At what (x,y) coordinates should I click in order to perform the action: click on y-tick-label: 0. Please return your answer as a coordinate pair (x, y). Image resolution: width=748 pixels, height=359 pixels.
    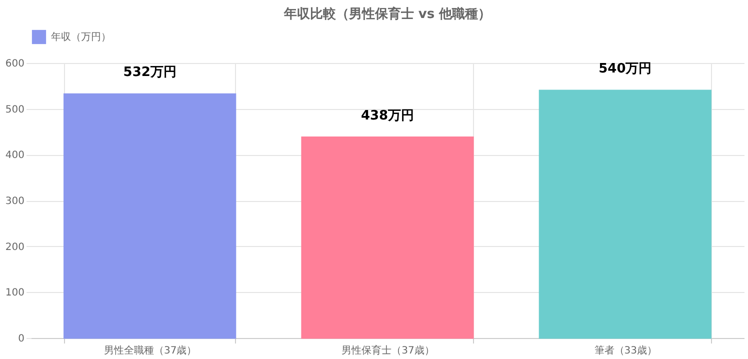
    Looking at the image, I should click on (21, 339).